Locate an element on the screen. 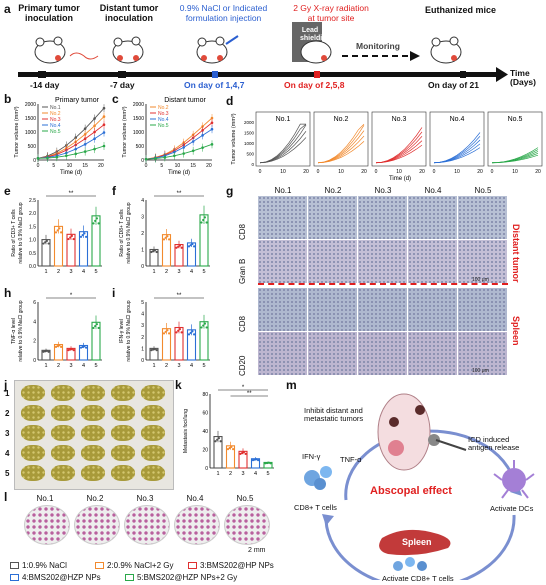 The width and height of the screenshot is (546, 585). y-tick-label: 1000 is located at coordinates (249, 143).